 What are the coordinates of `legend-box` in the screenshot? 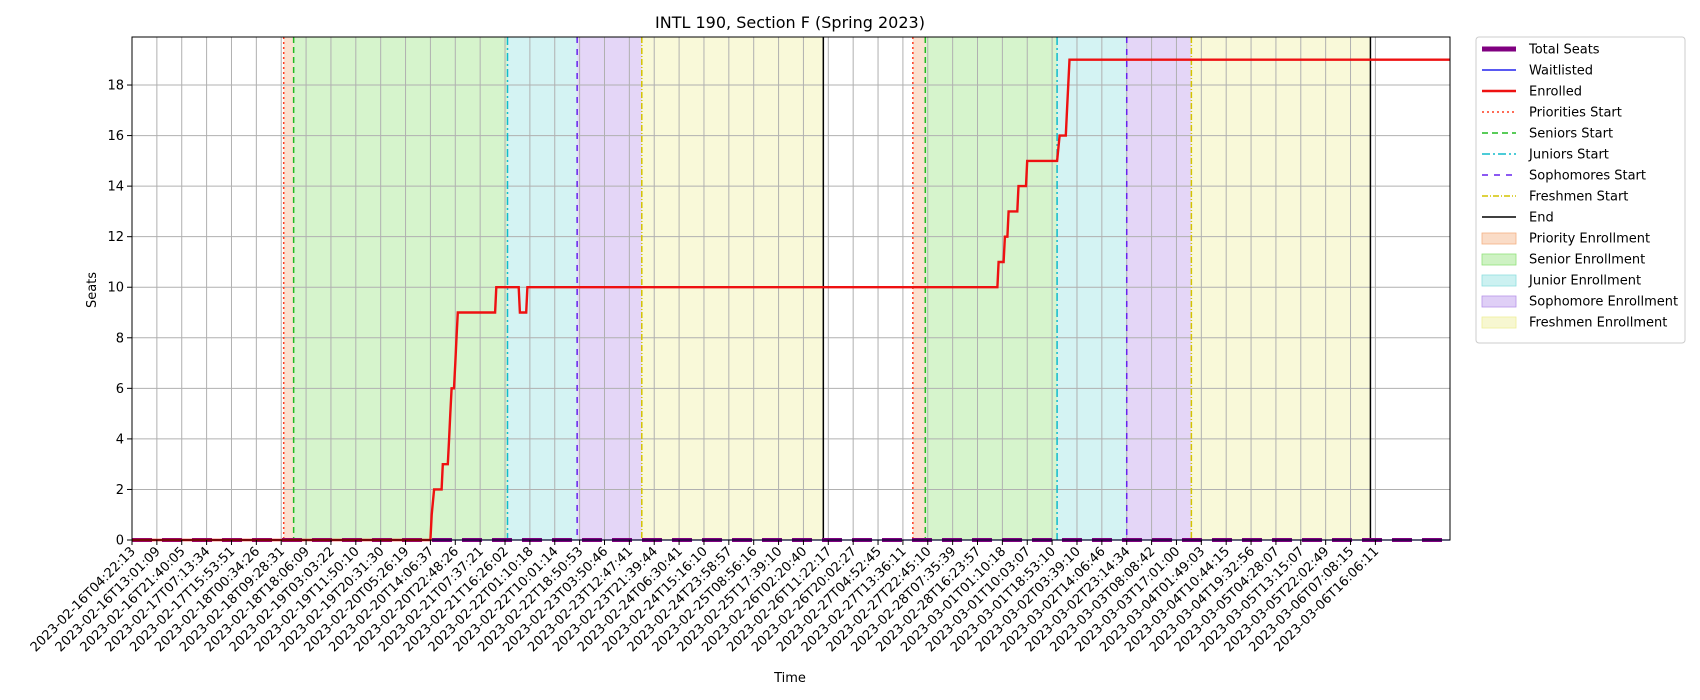 It's located at (1580, 190).